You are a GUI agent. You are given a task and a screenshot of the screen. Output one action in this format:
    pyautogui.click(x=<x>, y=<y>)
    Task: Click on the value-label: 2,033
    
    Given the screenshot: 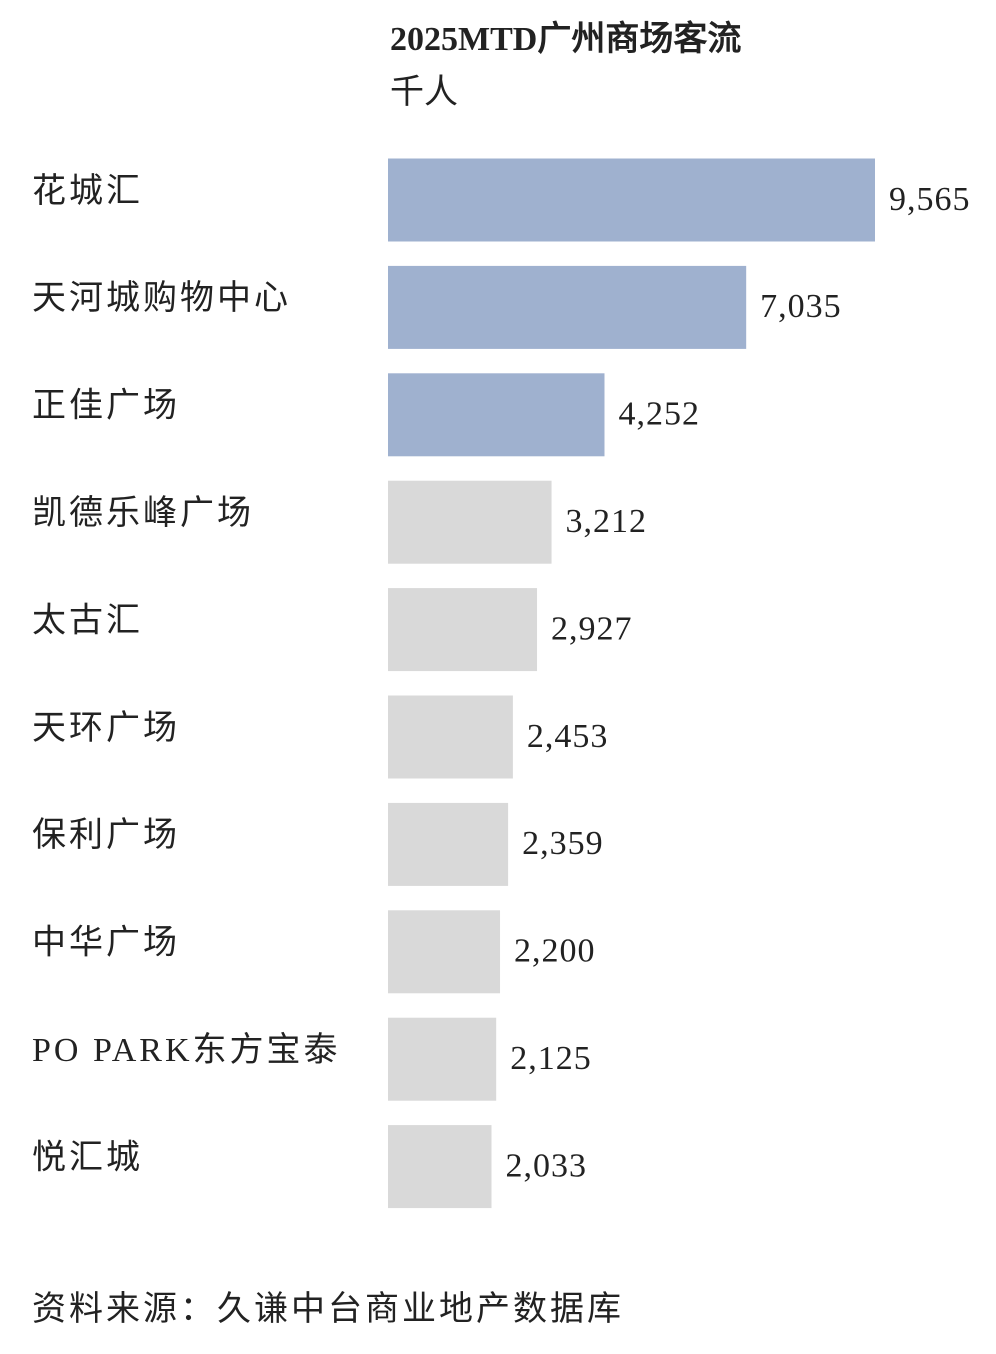 What is the action you would take?
    pyautogui.click(x=547, y=1165)
    